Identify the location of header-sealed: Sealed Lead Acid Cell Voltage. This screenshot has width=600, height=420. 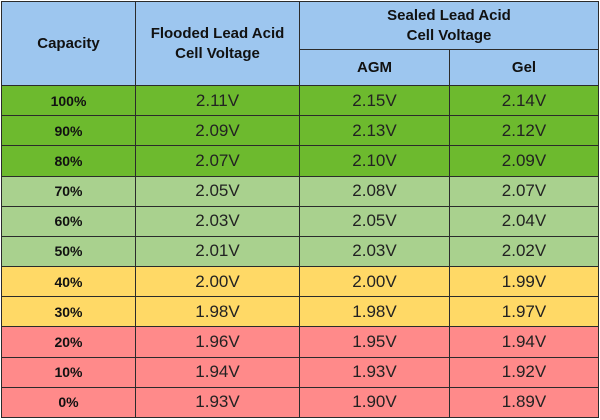
(449, 25).